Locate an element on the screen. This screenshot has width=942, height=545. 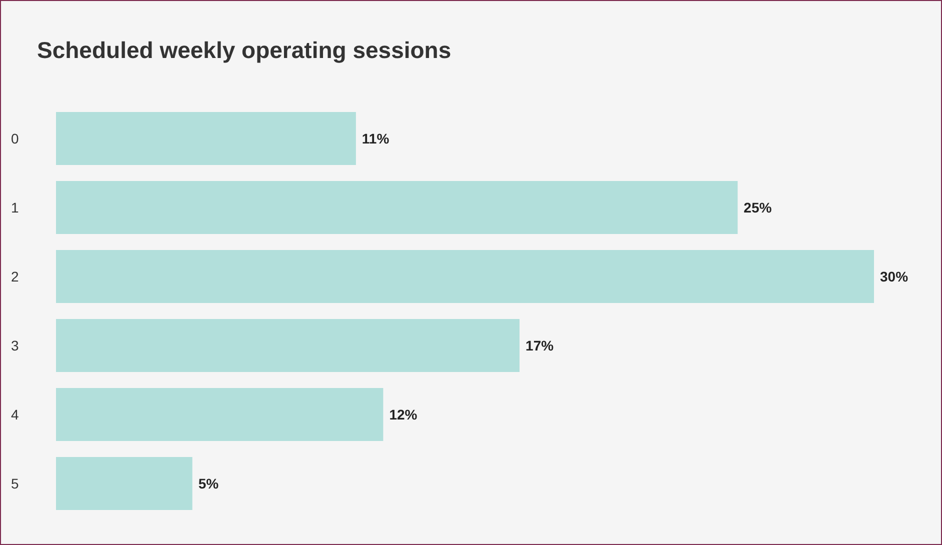
y-tick-label: 1 is located at coordinates (15, 207).